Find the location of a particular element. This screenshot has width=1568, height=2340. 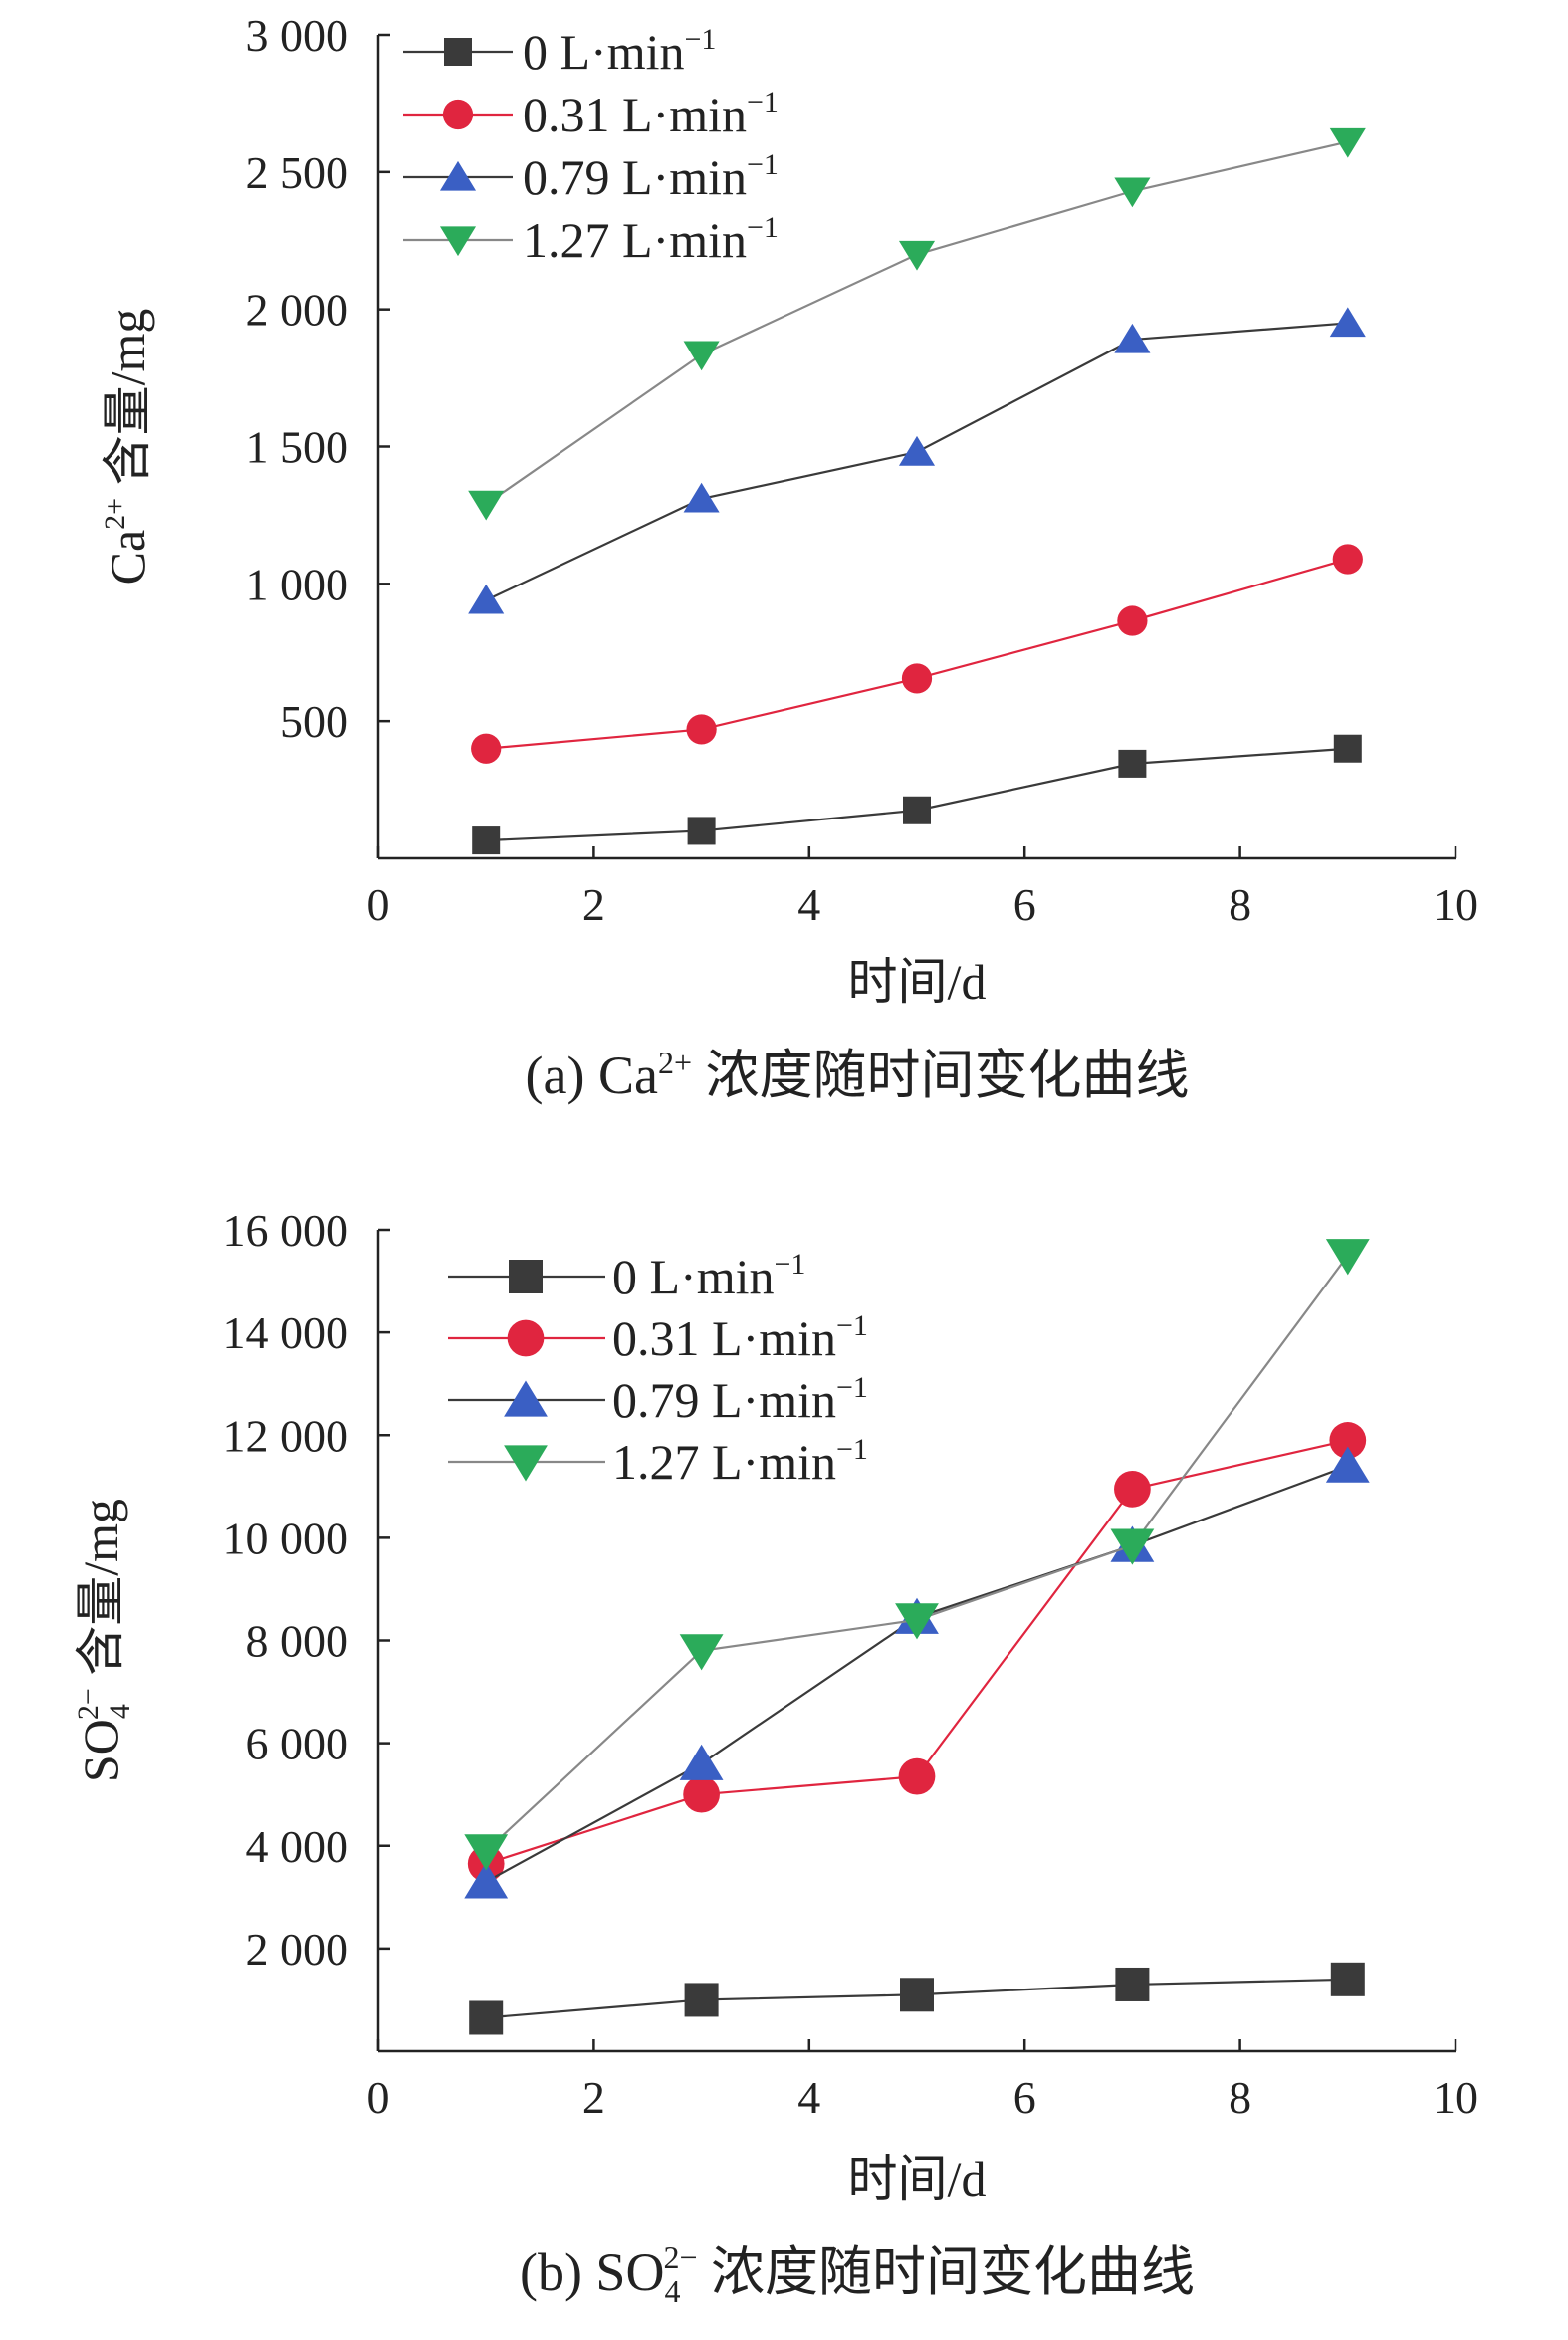

legend-label: 0 L·min−1 is located at coordinates (708, 1276).